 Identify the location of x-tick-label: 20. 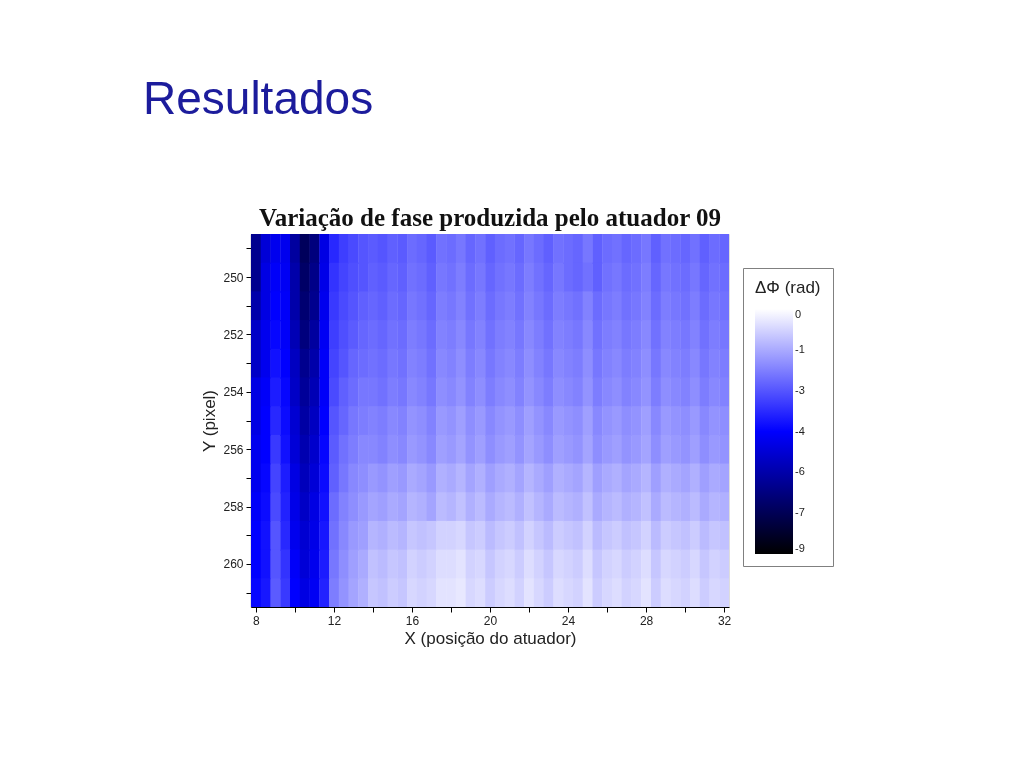
(490, 620).